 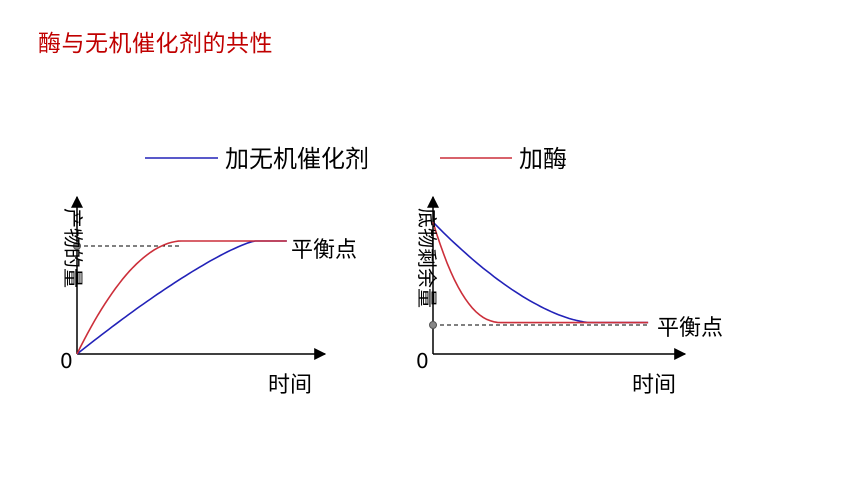 I want to click on legend-label-enzyme: 加酶, so click(x=543, y=159).